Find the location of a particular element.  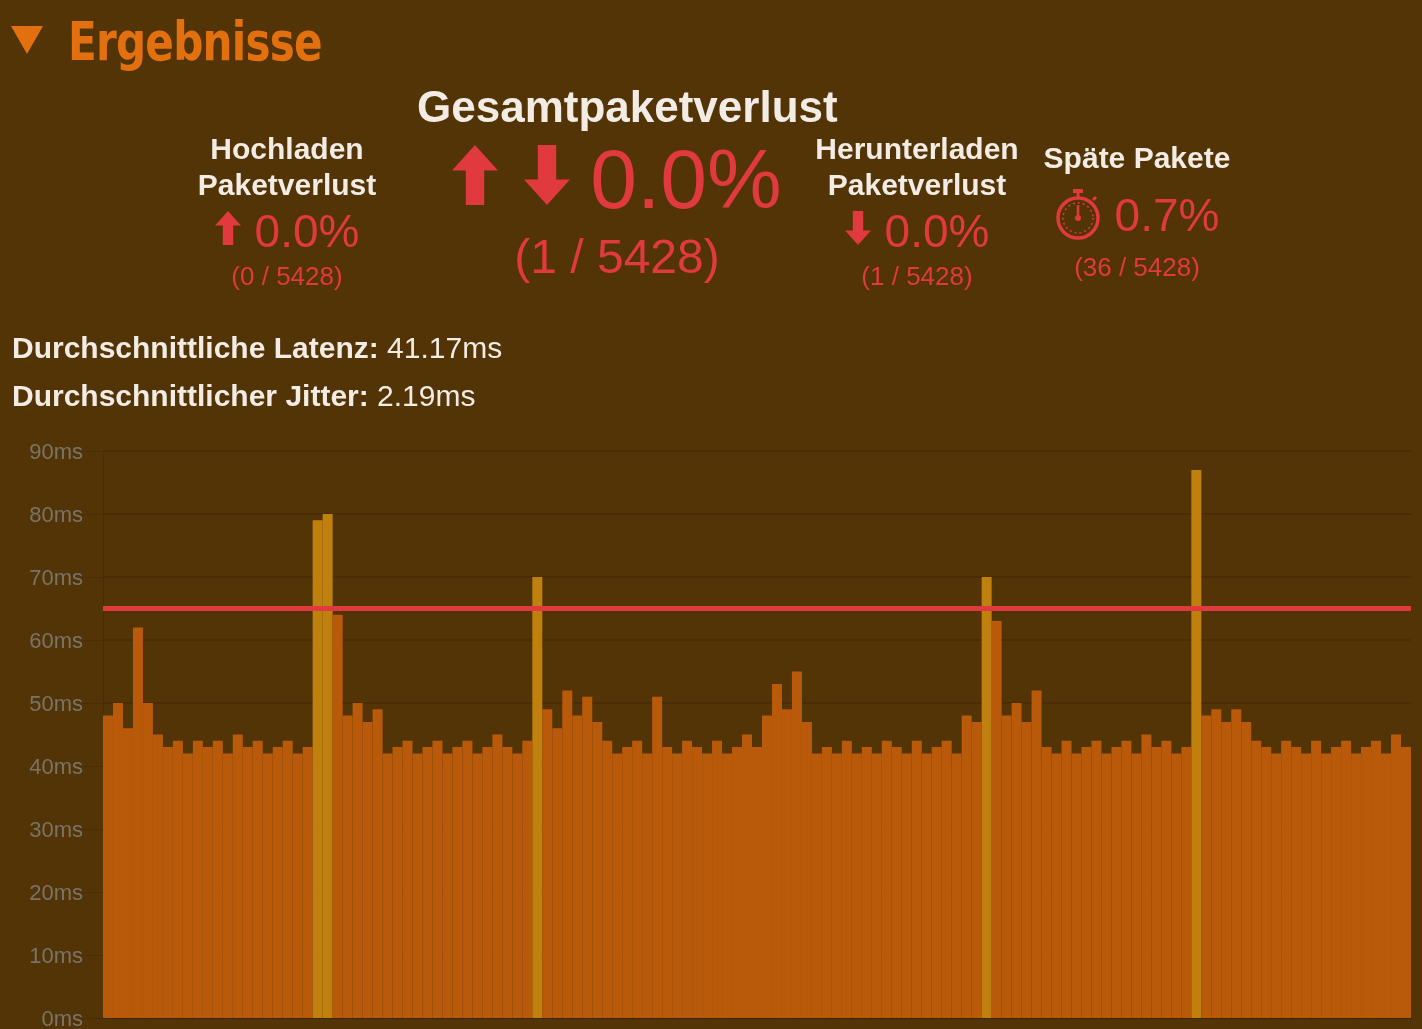

y-tick-label: 70ms is located at coordinates (56, 577).